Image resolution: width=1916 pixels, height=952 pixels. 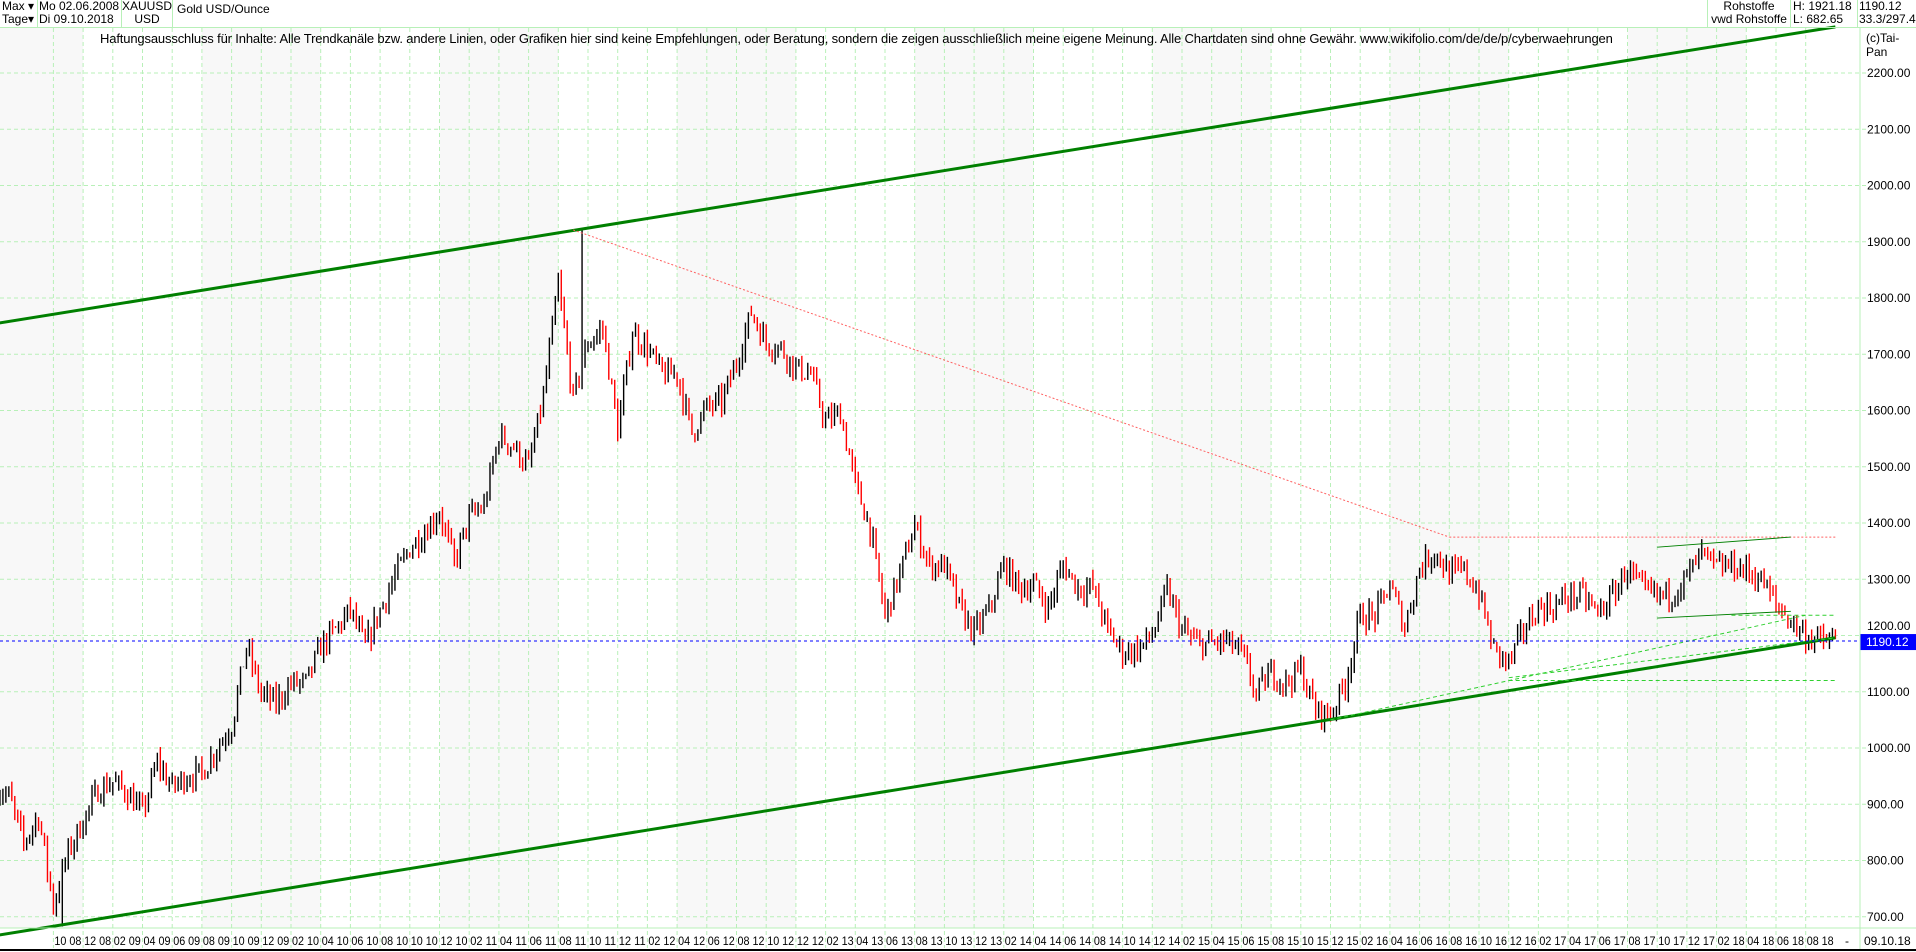 I want to click on high-low-cell: H: 1921.18 L: 682.65, so click(x=1824, y=13).